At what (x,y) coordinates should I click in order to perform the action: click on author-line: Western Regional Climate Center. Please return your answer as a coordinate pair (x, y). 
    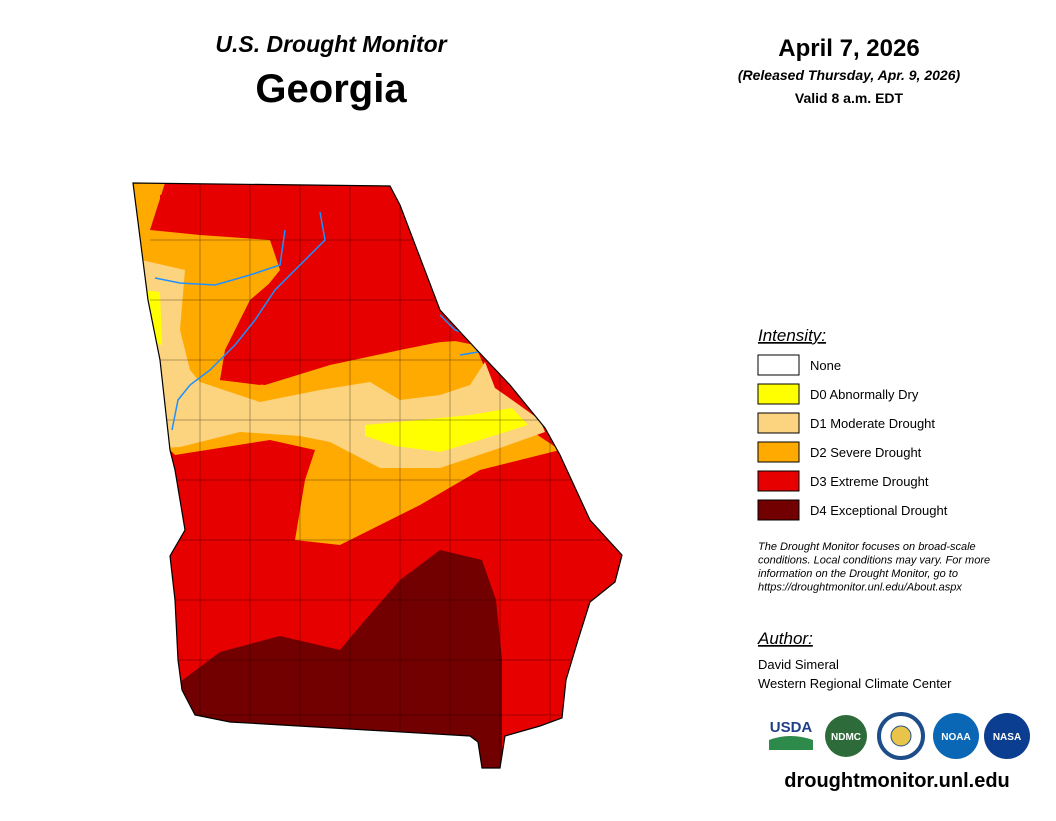
    Looking at the image, I should click on (855, 683).